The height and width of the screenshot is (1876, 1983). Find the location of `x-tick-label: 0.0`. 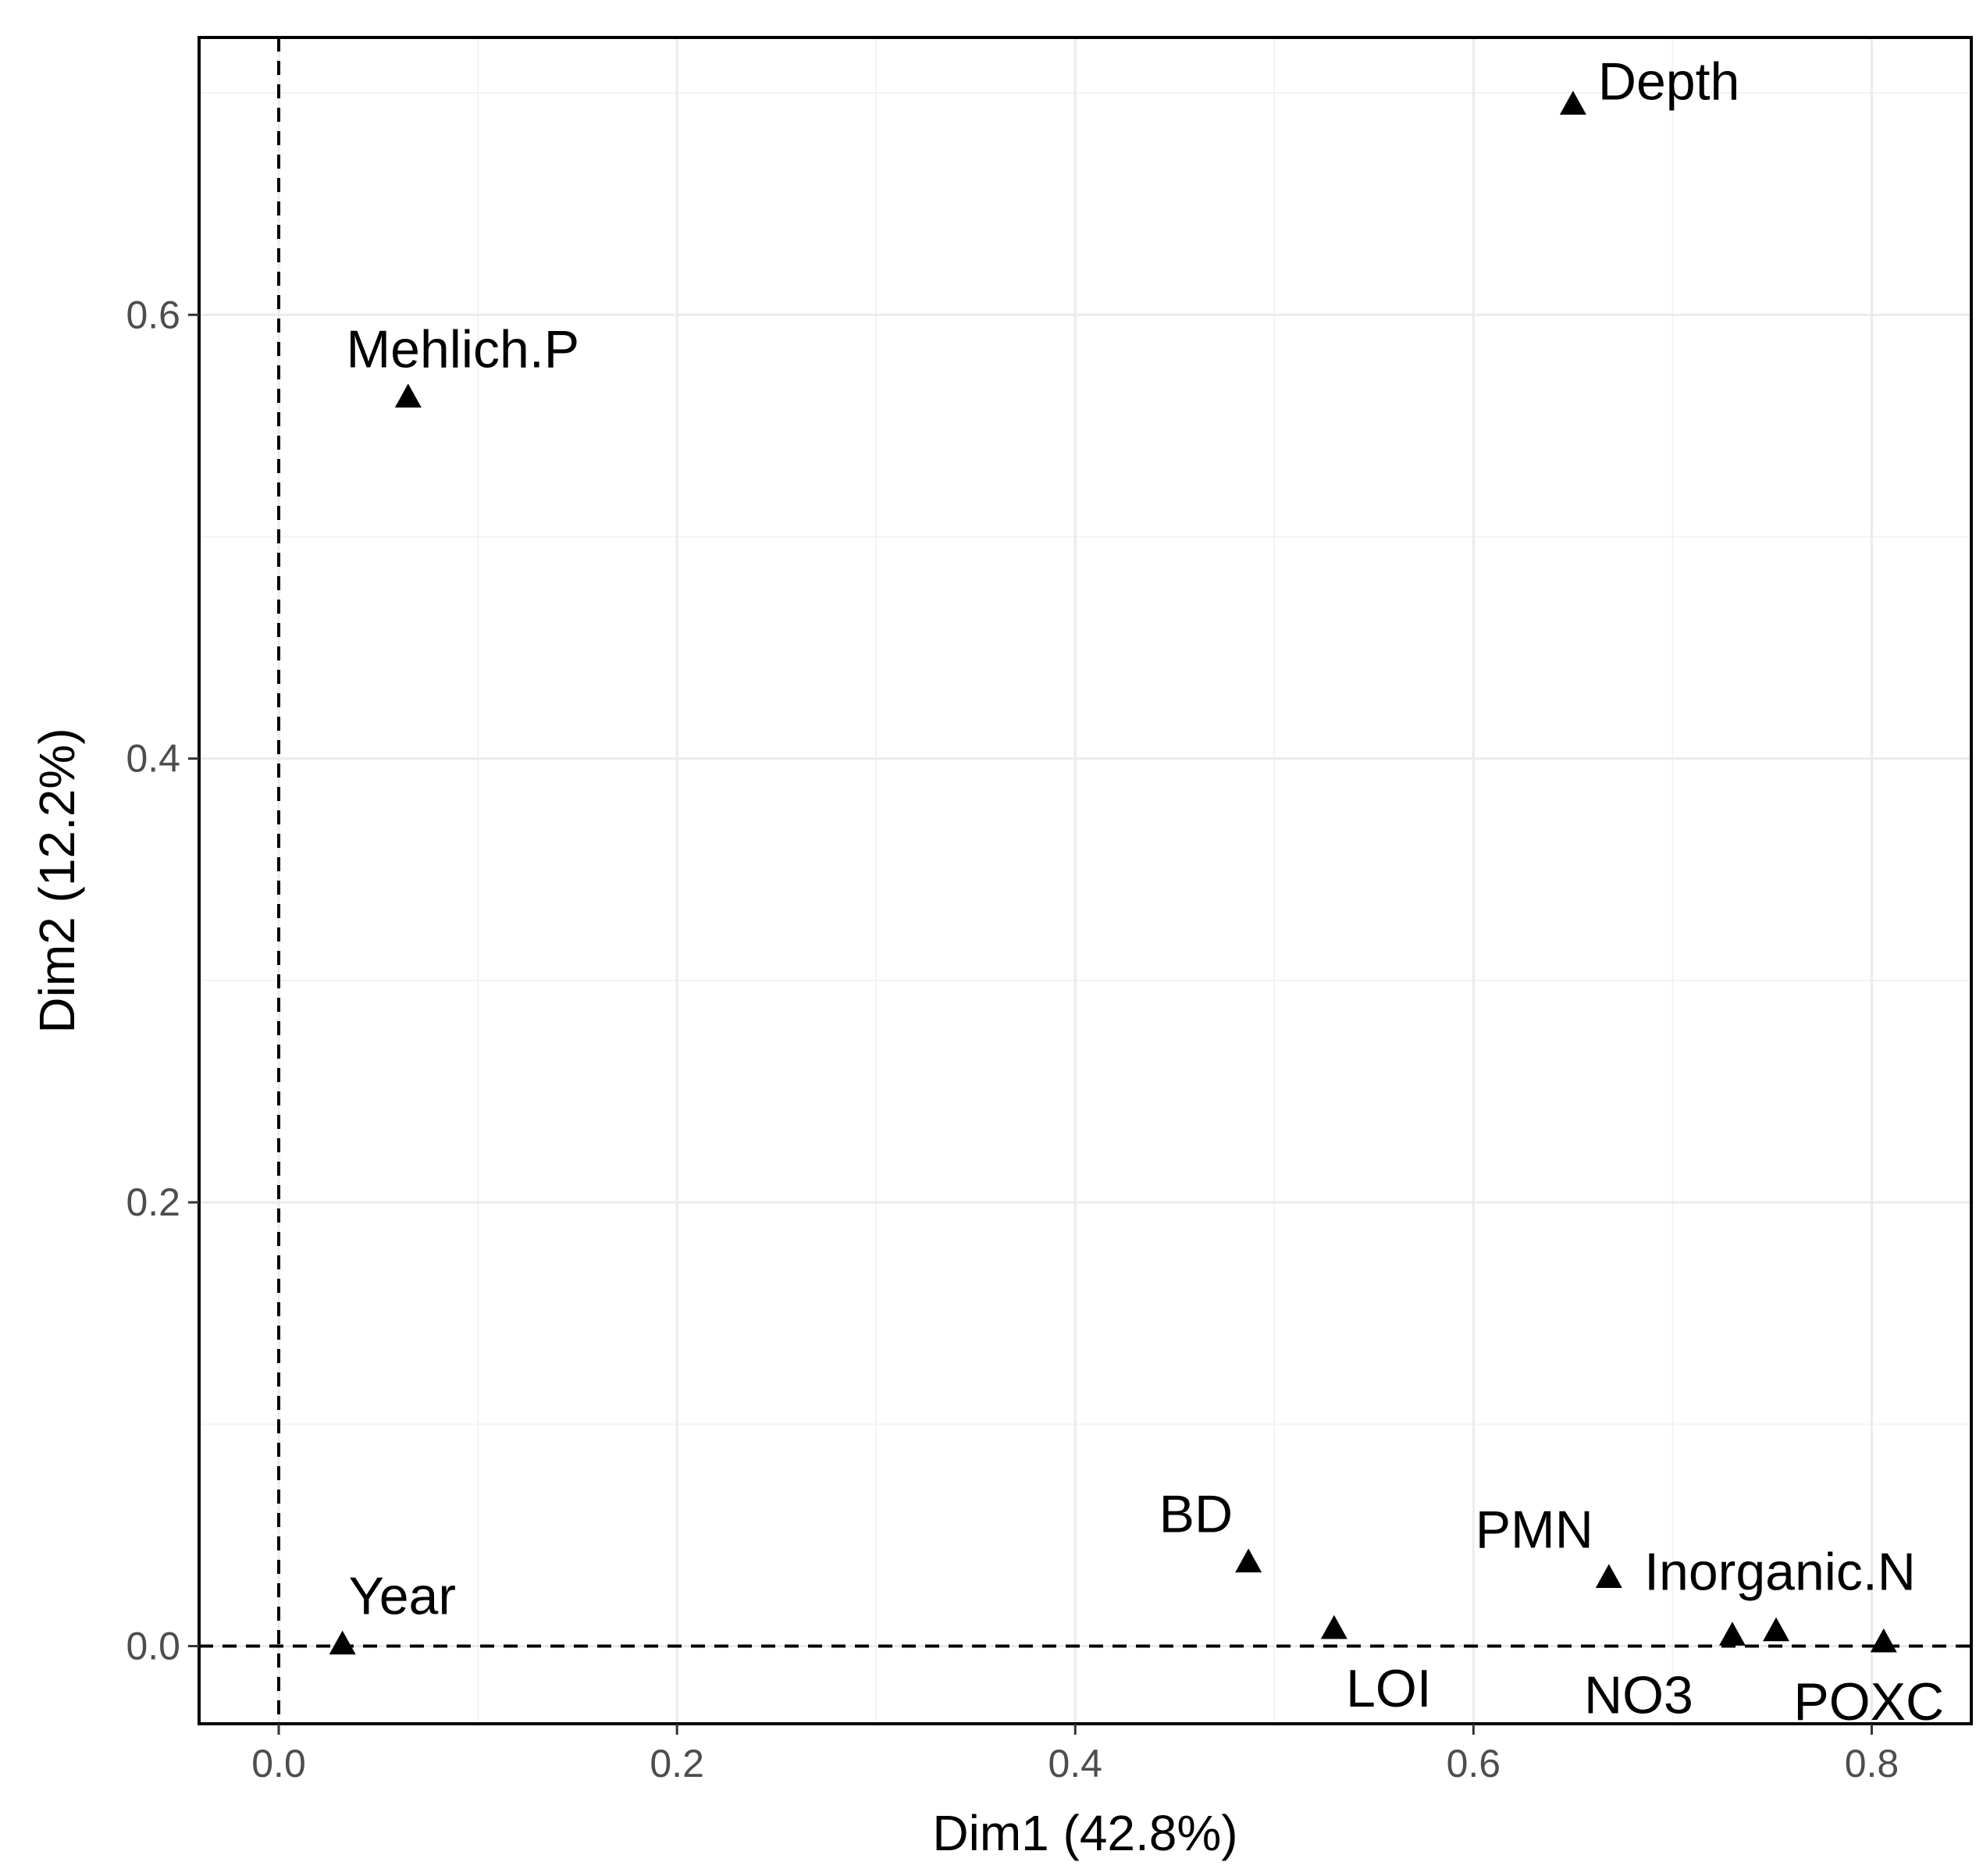

x-tick-label: 0.0 is located at coordinates (278, 1763).